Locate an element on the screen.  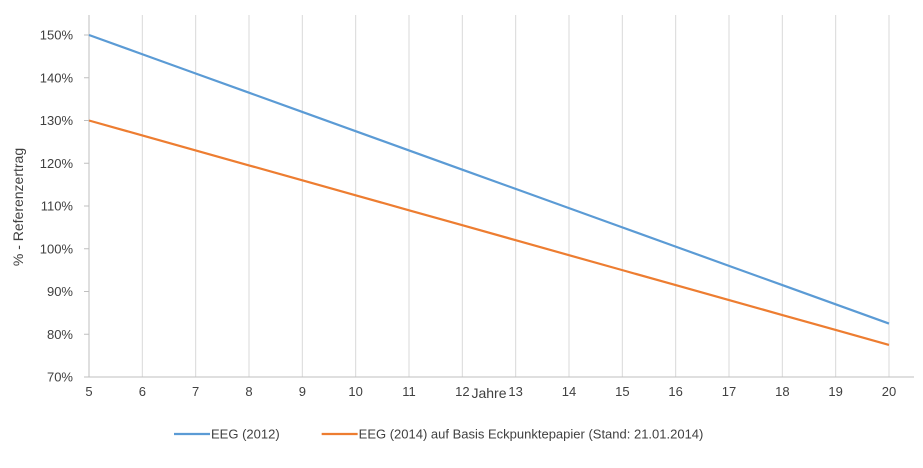
x-tick-label: 18 is located at coordinates (782, 391).